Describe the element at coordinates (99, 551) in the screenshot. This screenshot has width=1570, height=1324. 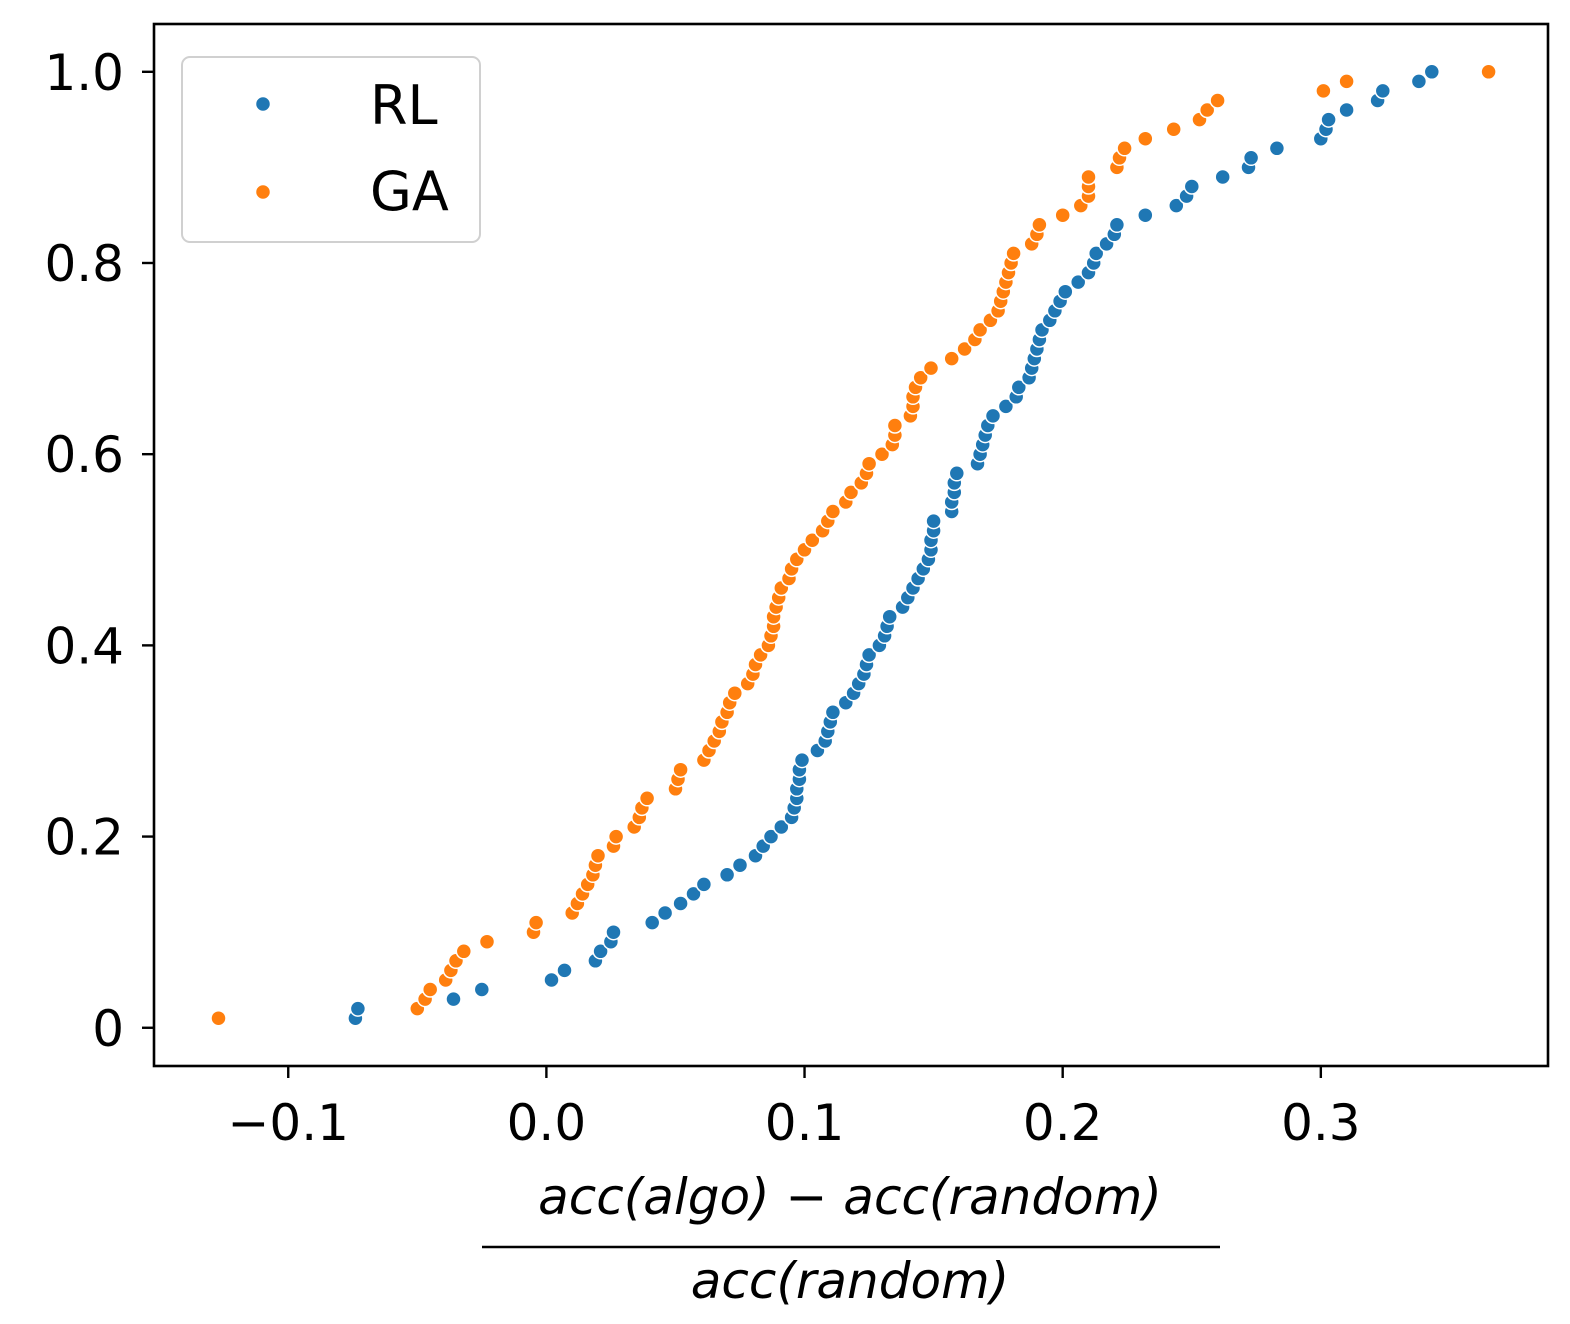
I see `y-axis-ticks: 0 0.2 0.4 0.6 0.8 1.0` at that location.